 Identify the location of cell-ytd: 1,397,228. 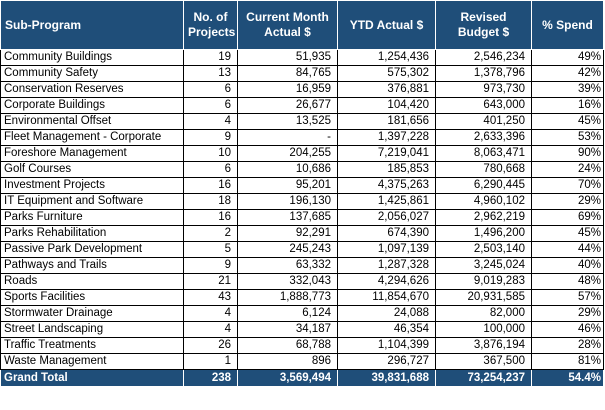
(386, 137).